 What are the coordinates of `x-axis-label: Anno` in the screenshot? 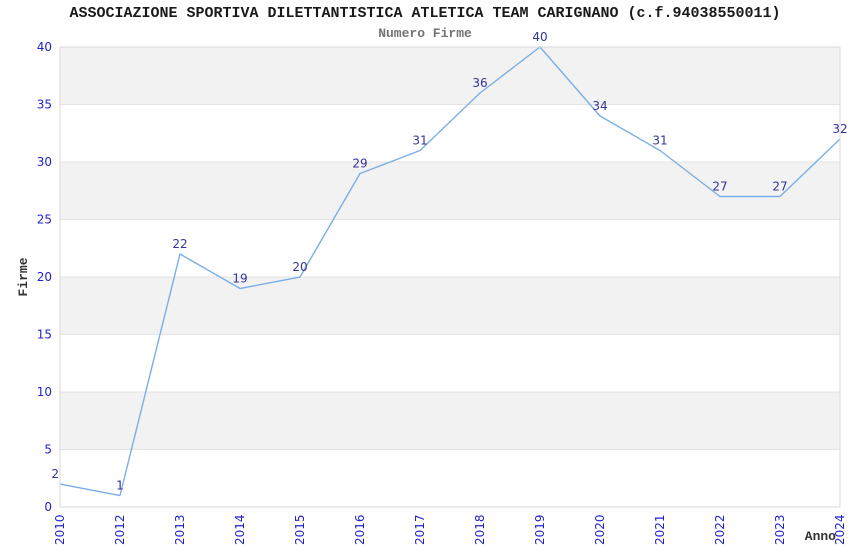 It's located at (820, 536).